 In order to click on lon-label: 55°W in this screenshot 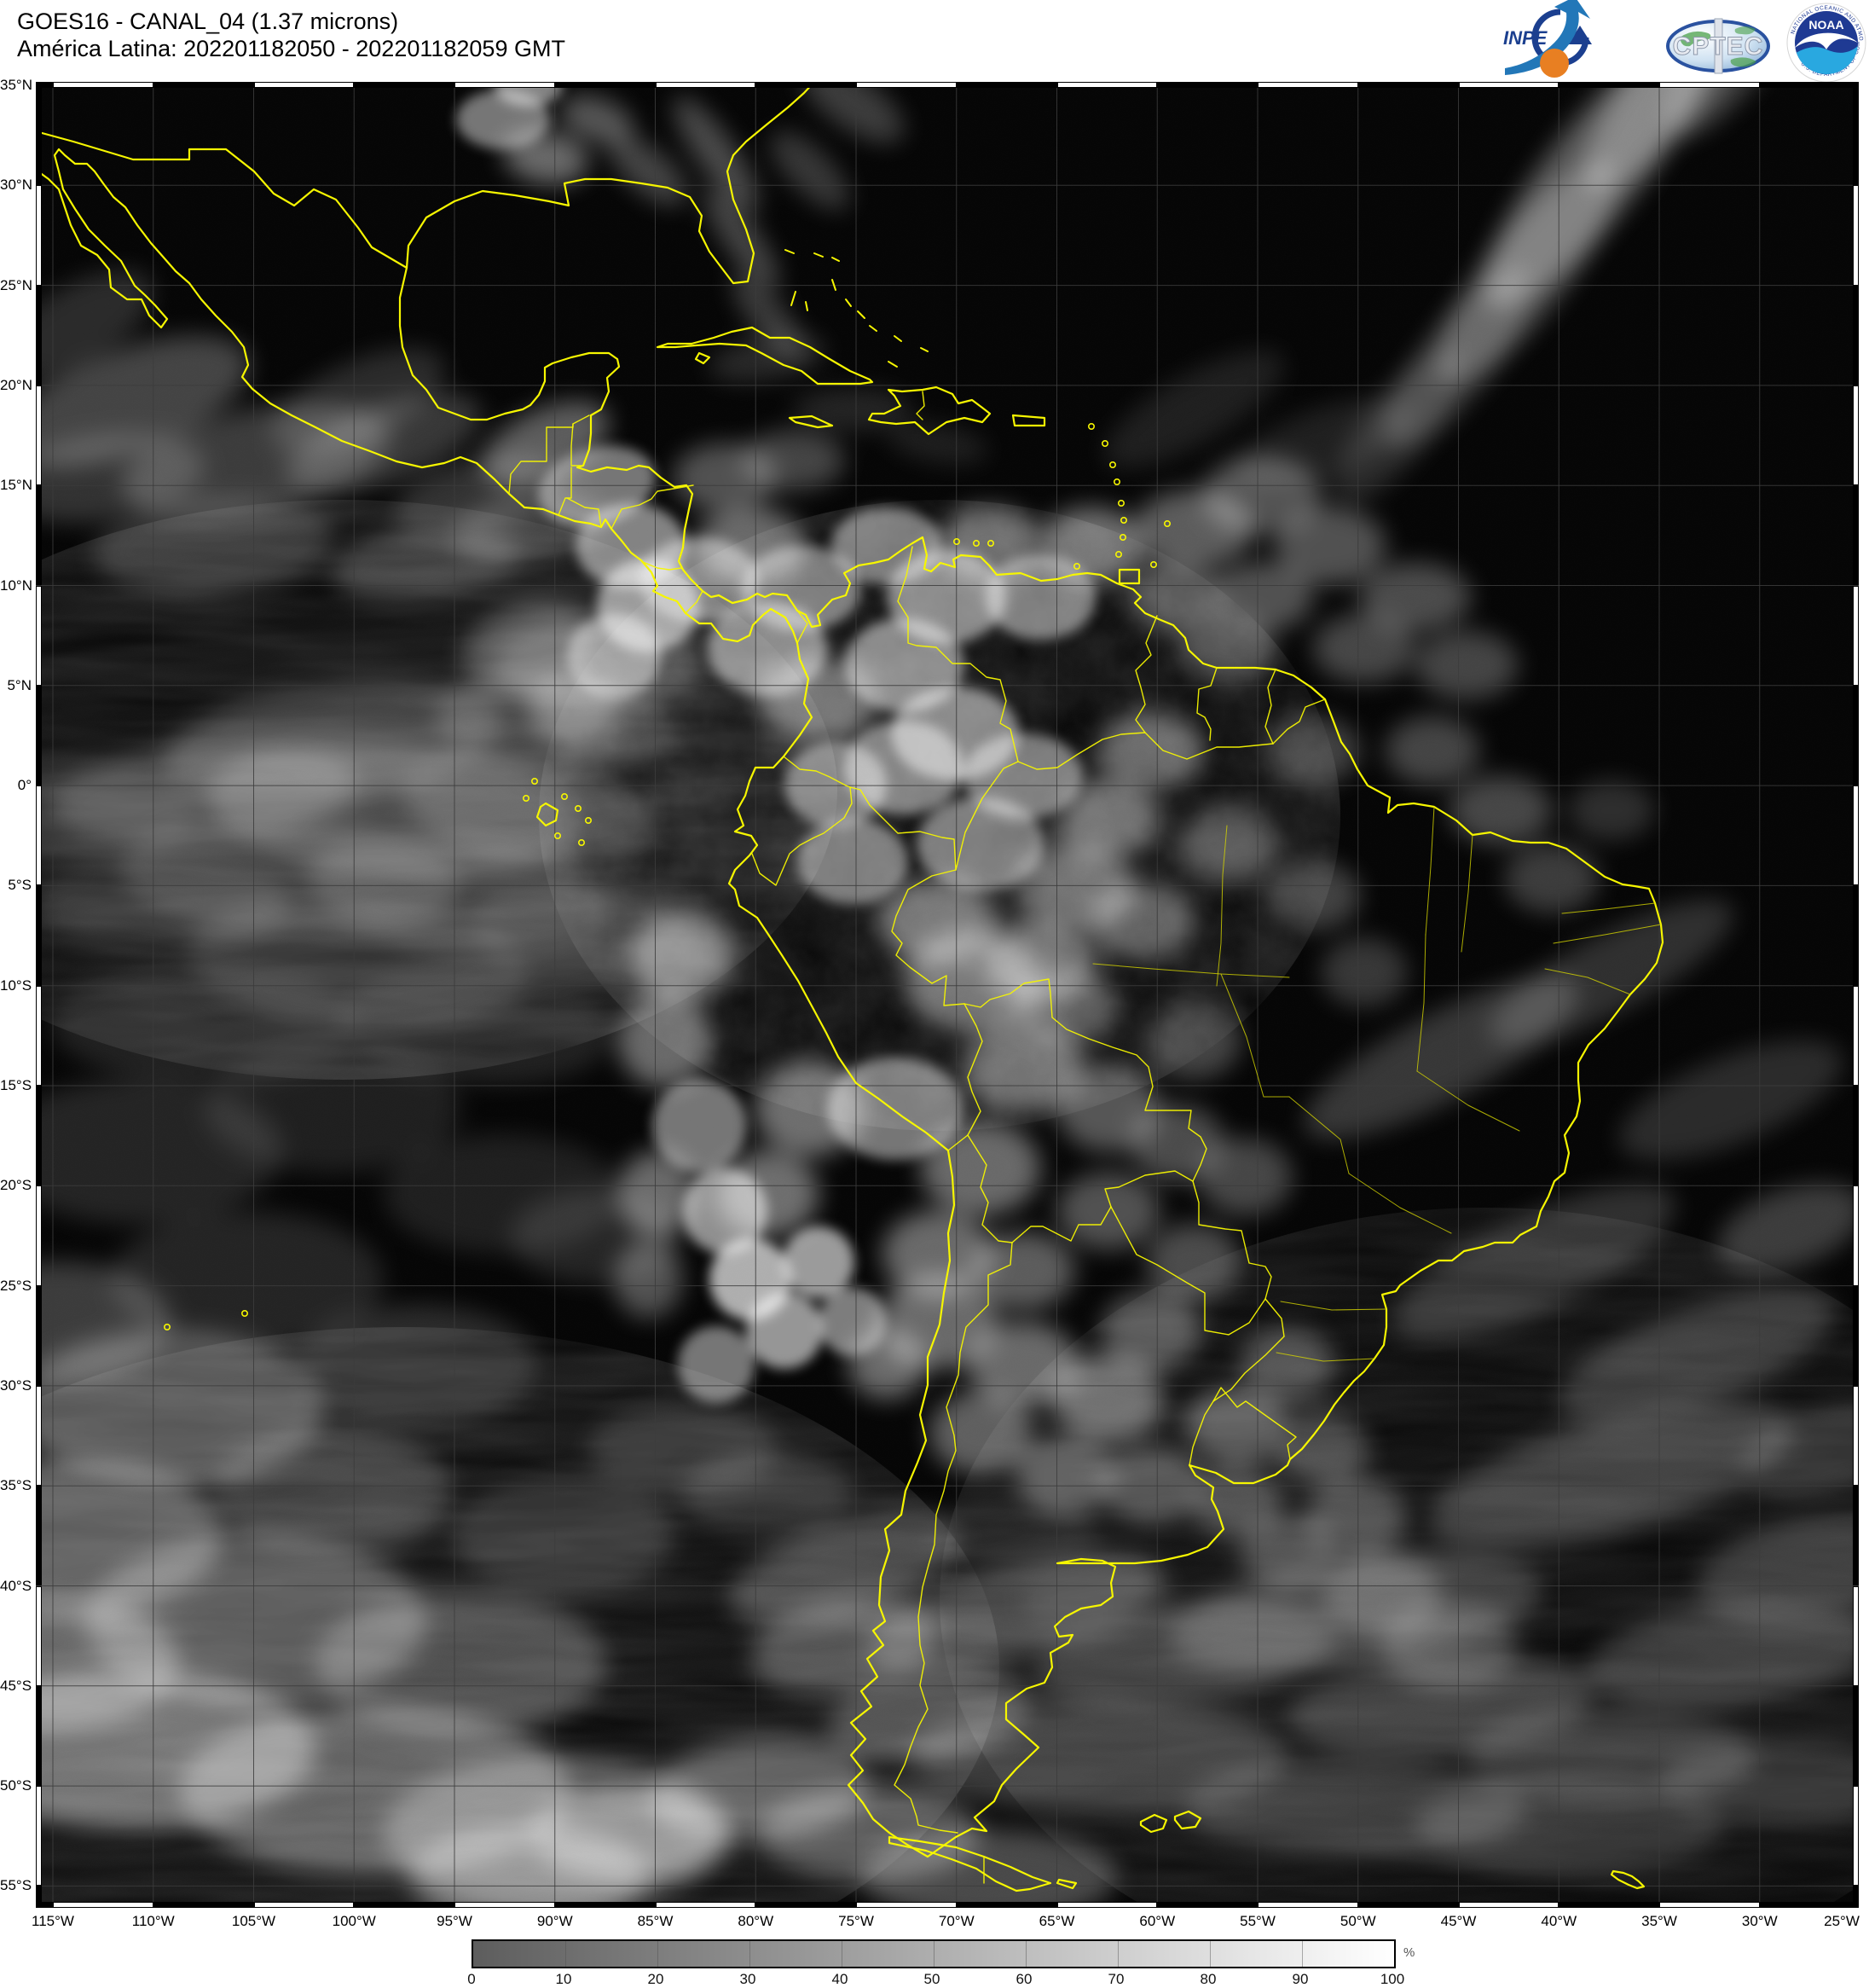, I will do `click(1258, 1921)`.